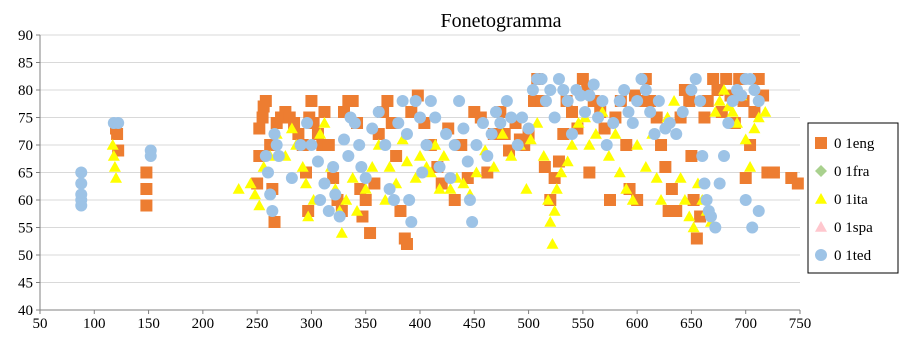  What do you see at coordinates (25, 256) in the screenshot?
I see `y-tick-label: 50` at bounding box center [25, 256].